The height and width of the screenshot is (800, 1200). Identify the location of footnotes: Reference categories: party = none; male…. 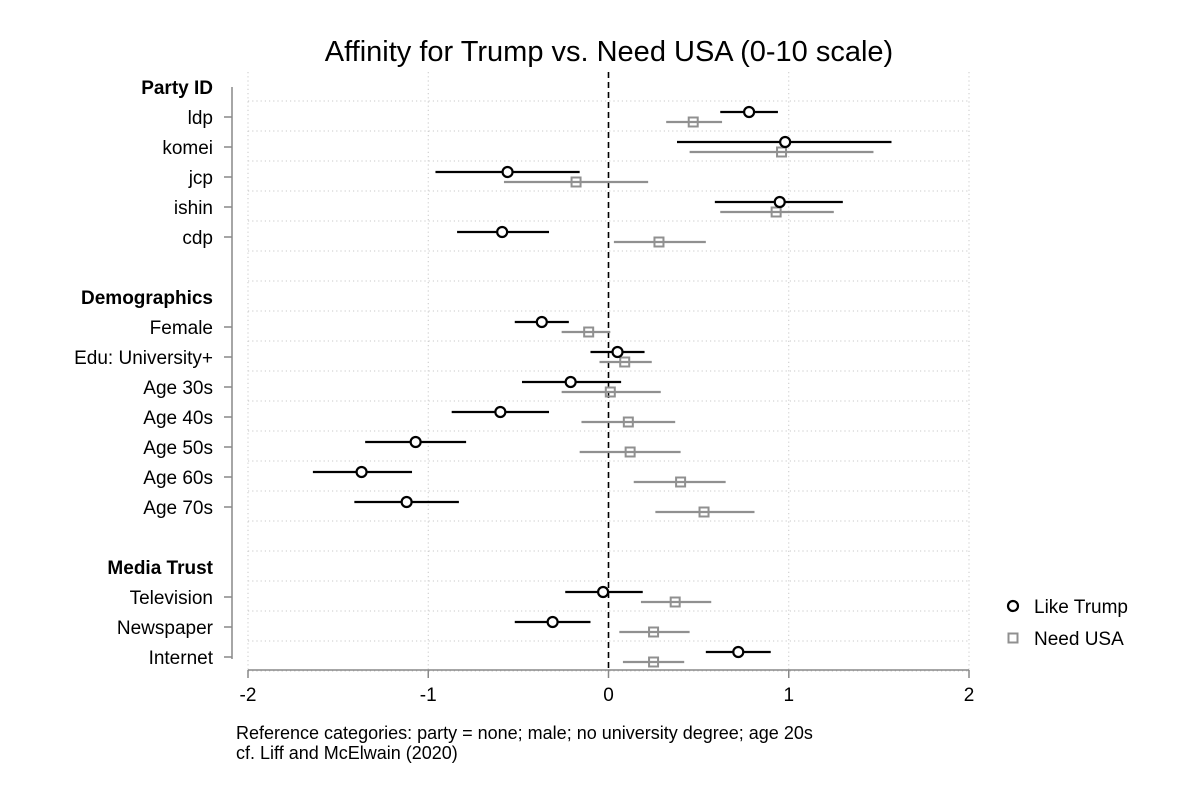
(524, 743).